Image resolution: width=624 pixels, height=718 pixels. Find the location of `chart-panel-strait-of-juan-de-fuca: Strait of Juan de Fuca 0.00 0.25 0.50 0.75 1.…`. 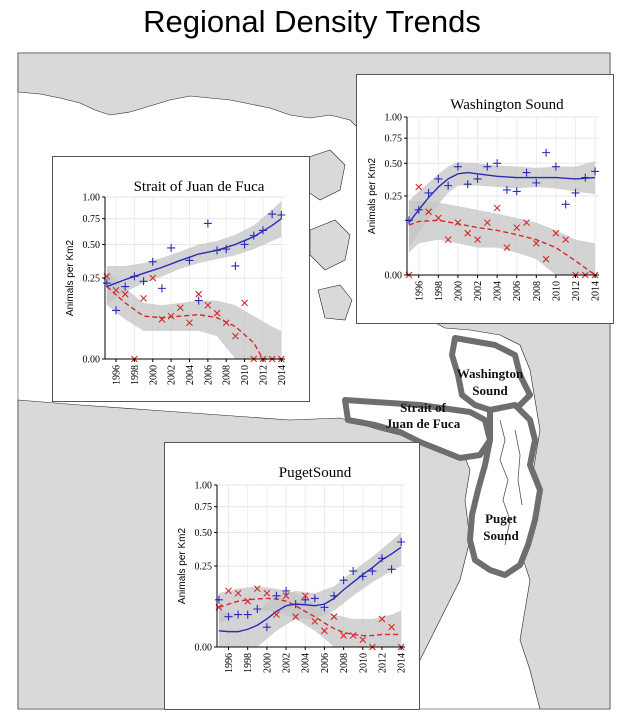

chart-panel-strait-of-juan-de-fuca: Strait of Juan de Fuca 0.00 0.25 0.50 0.75 1.… is located at coordinates (181, 279).